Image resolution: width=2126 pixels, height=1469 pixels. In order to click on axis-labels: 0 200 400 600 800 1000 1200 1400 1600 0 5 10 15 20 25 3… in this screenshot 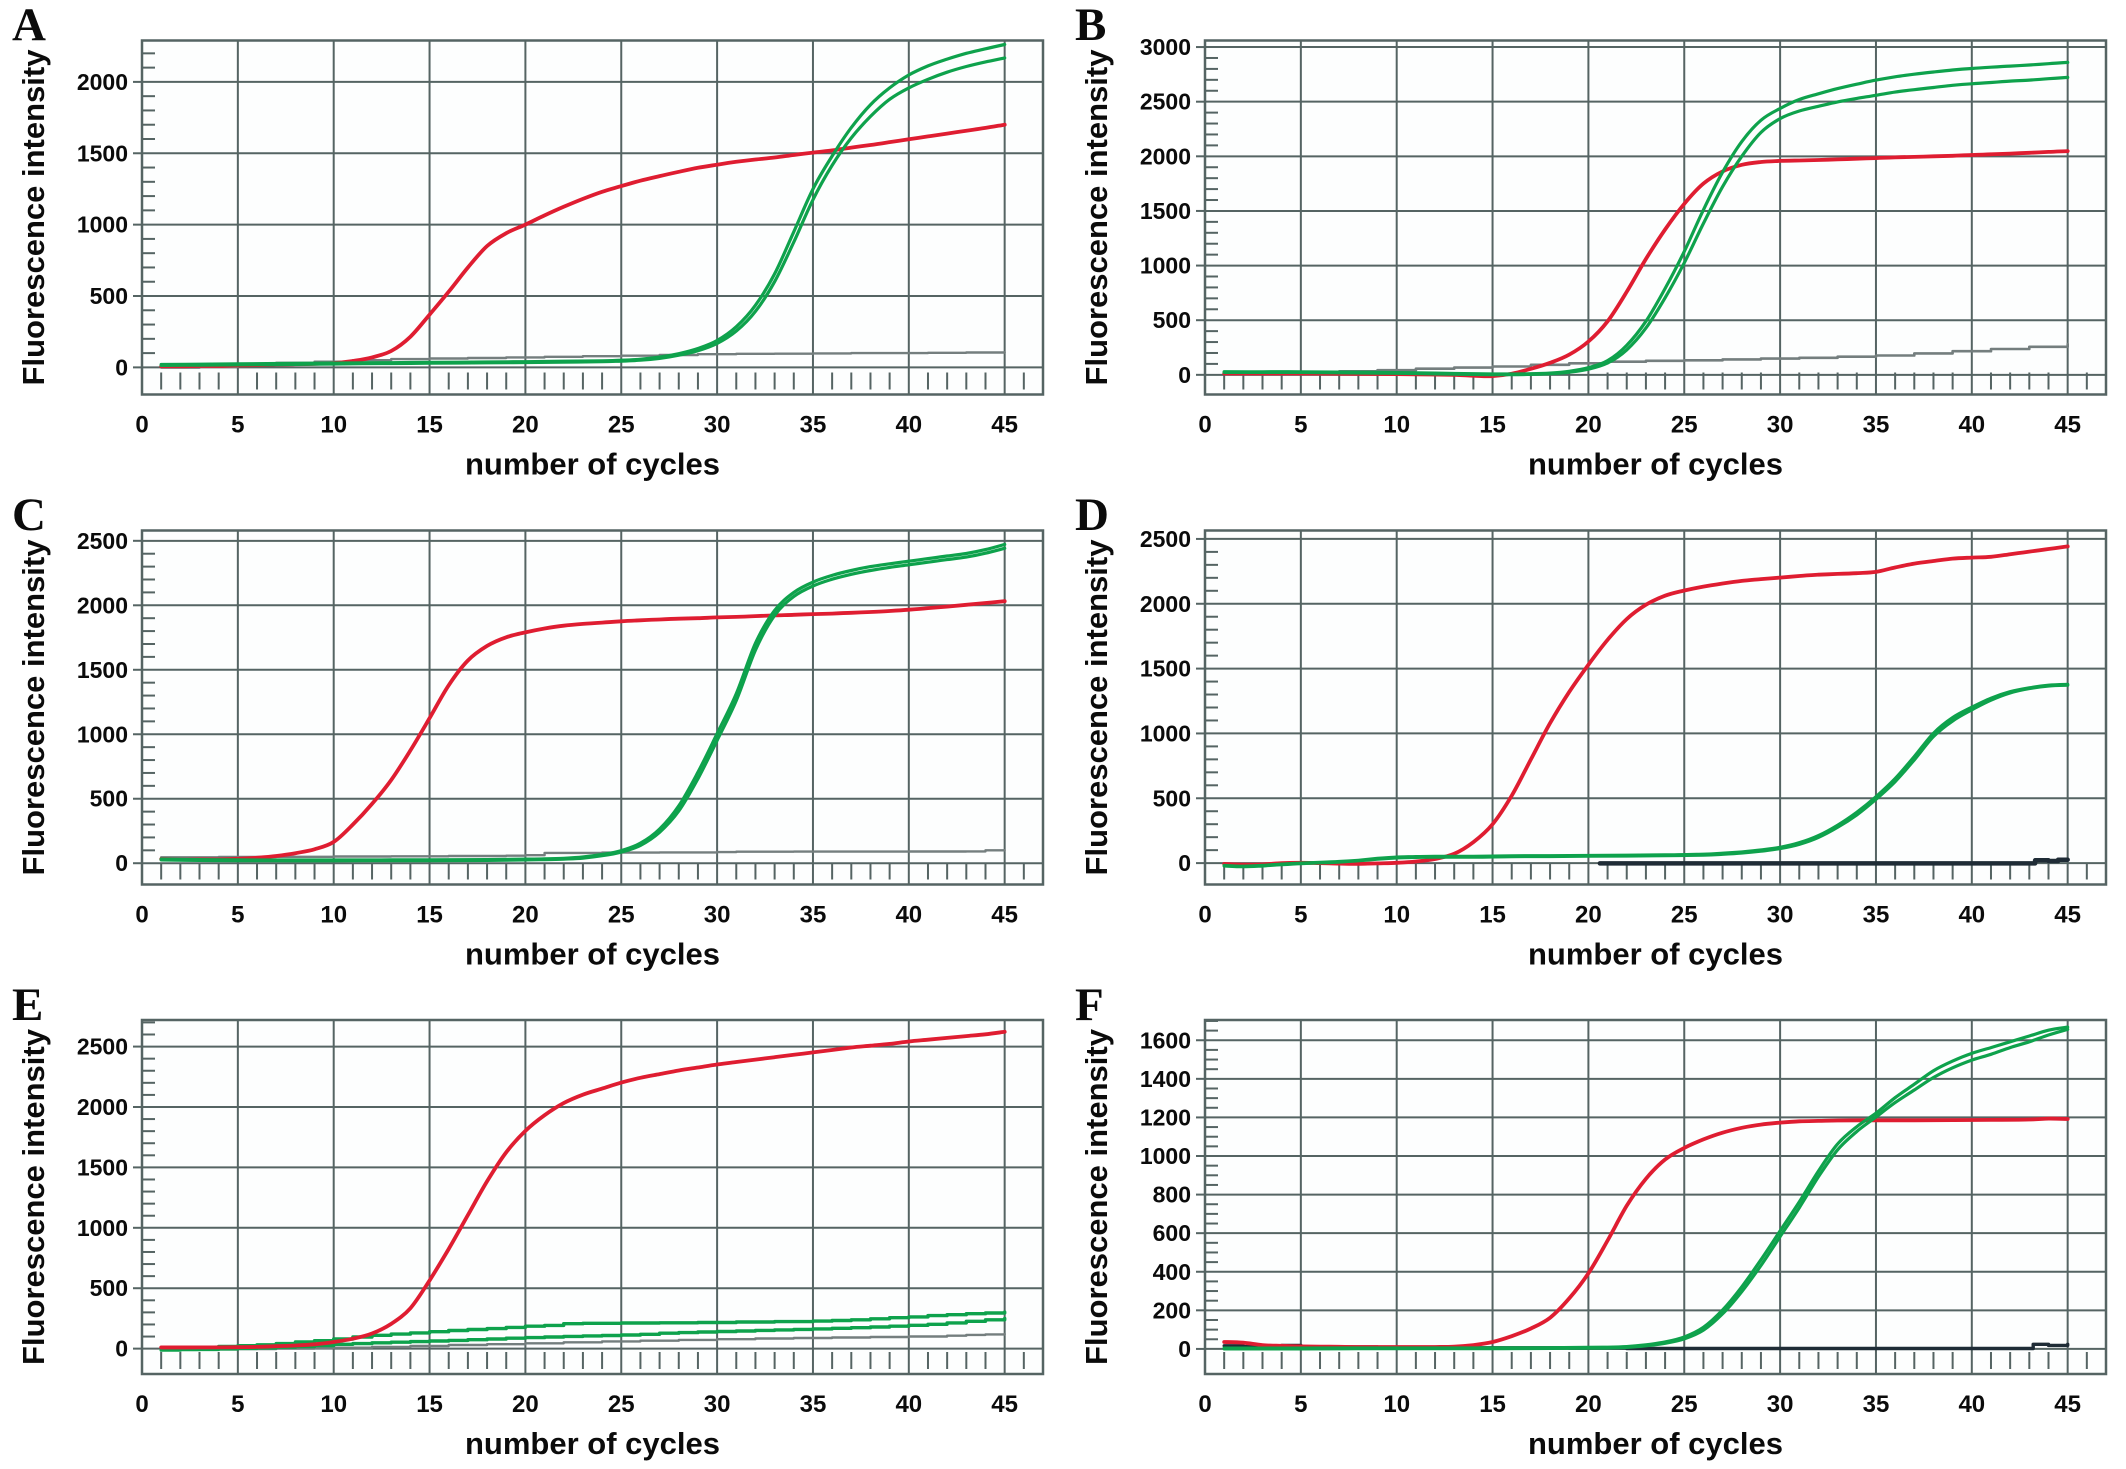, I will do `click(1580, 1244)`.